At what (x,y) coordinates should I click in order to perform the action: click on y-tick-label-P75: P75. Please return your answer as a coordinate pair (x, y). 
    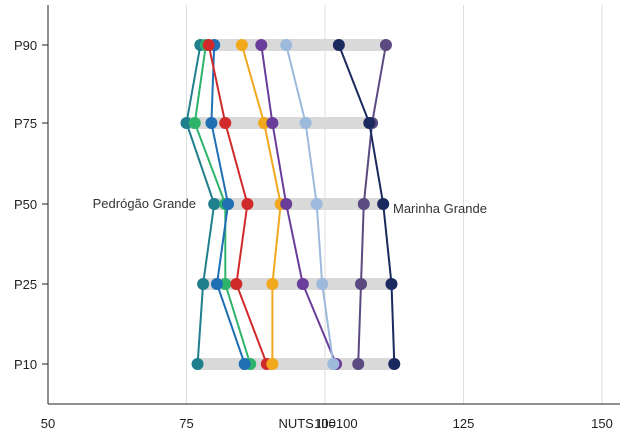
    Looking at the image, I should click on (25, 123).